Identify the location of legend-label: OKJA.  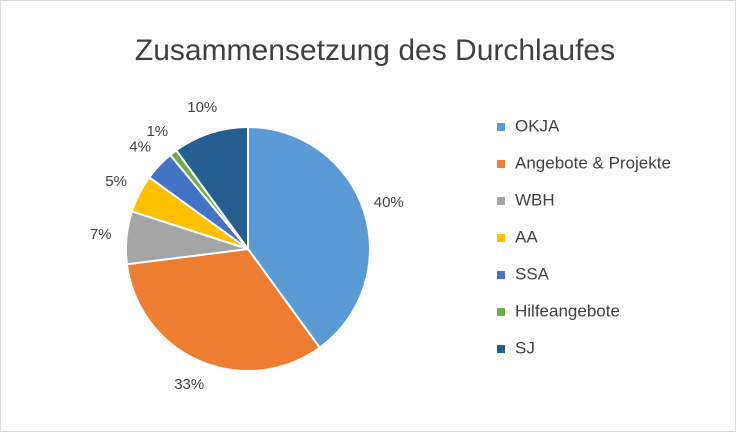
(537, 125).